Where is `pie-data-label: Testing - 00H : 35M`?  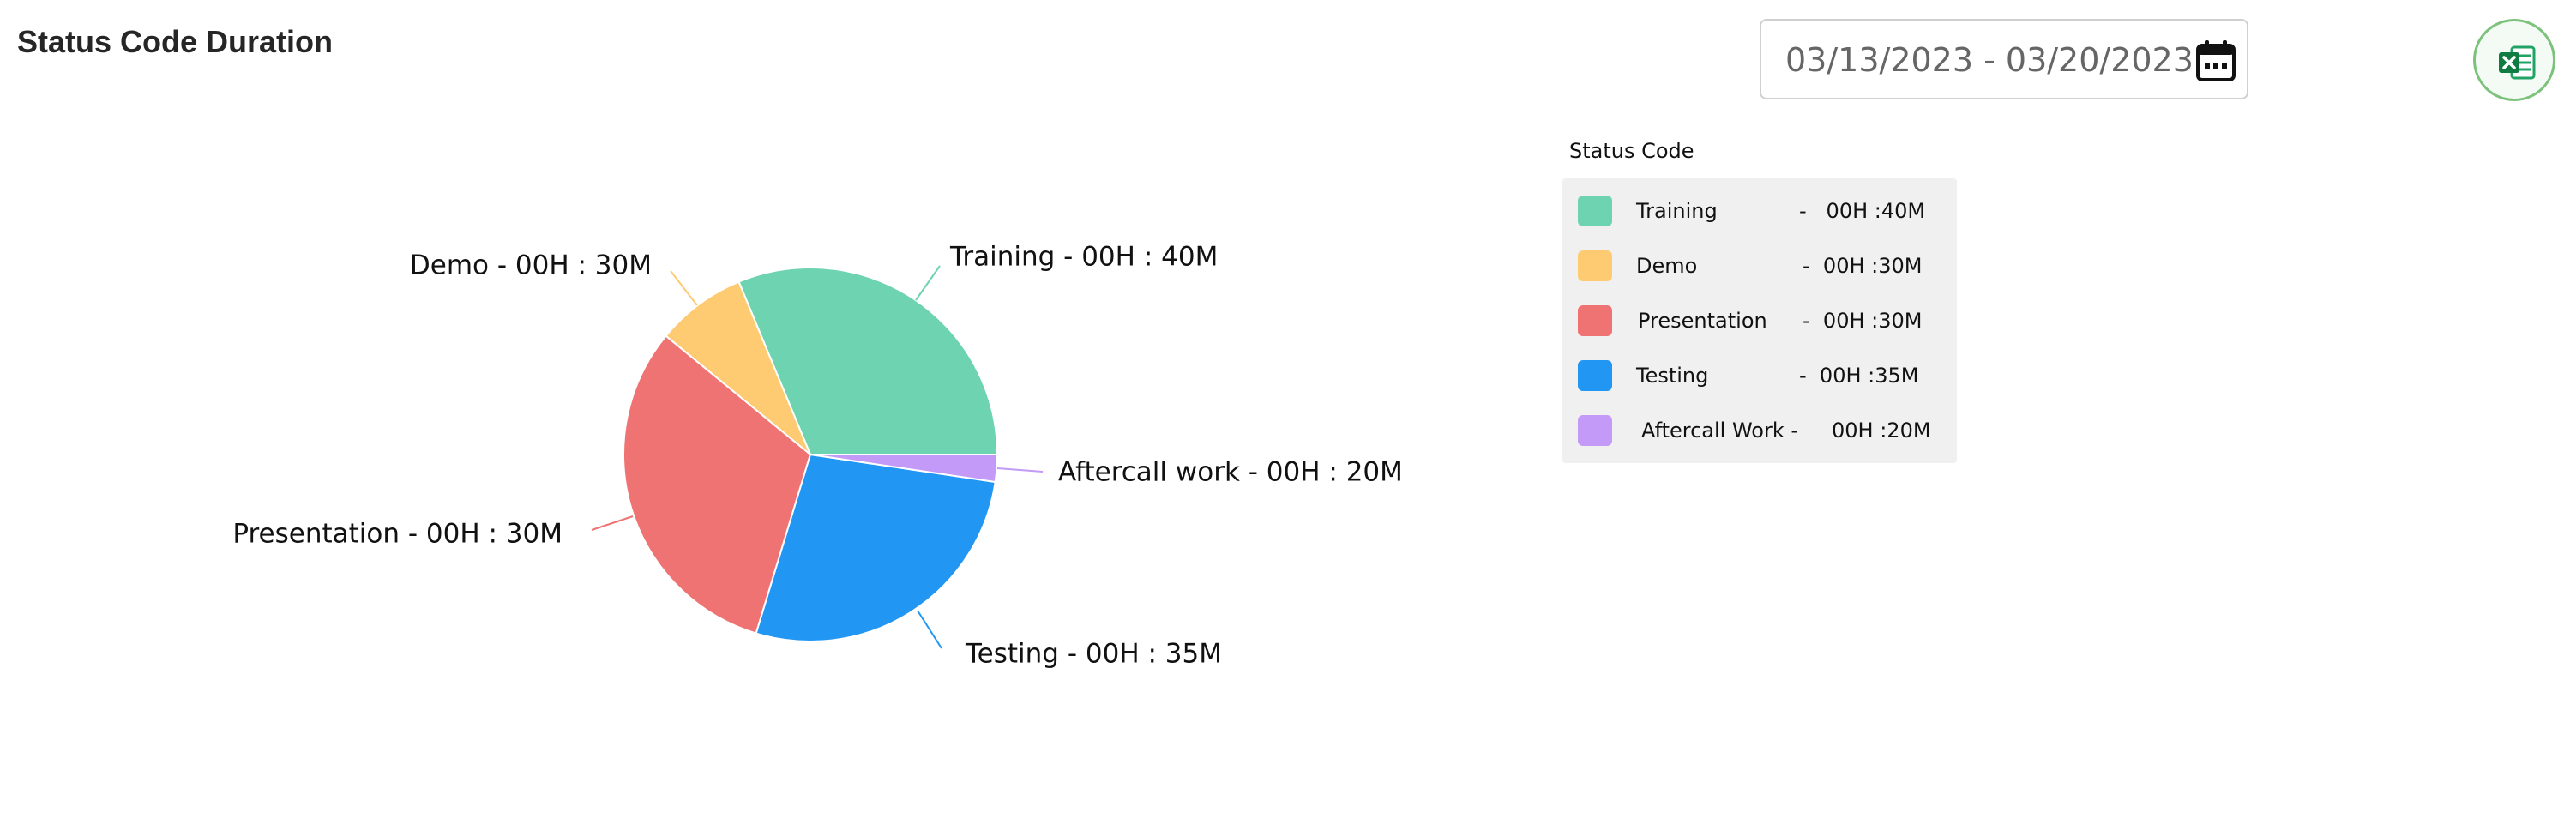
pie-data-label: Testing - 00H : 35M is located at coordinates (1093, 654).